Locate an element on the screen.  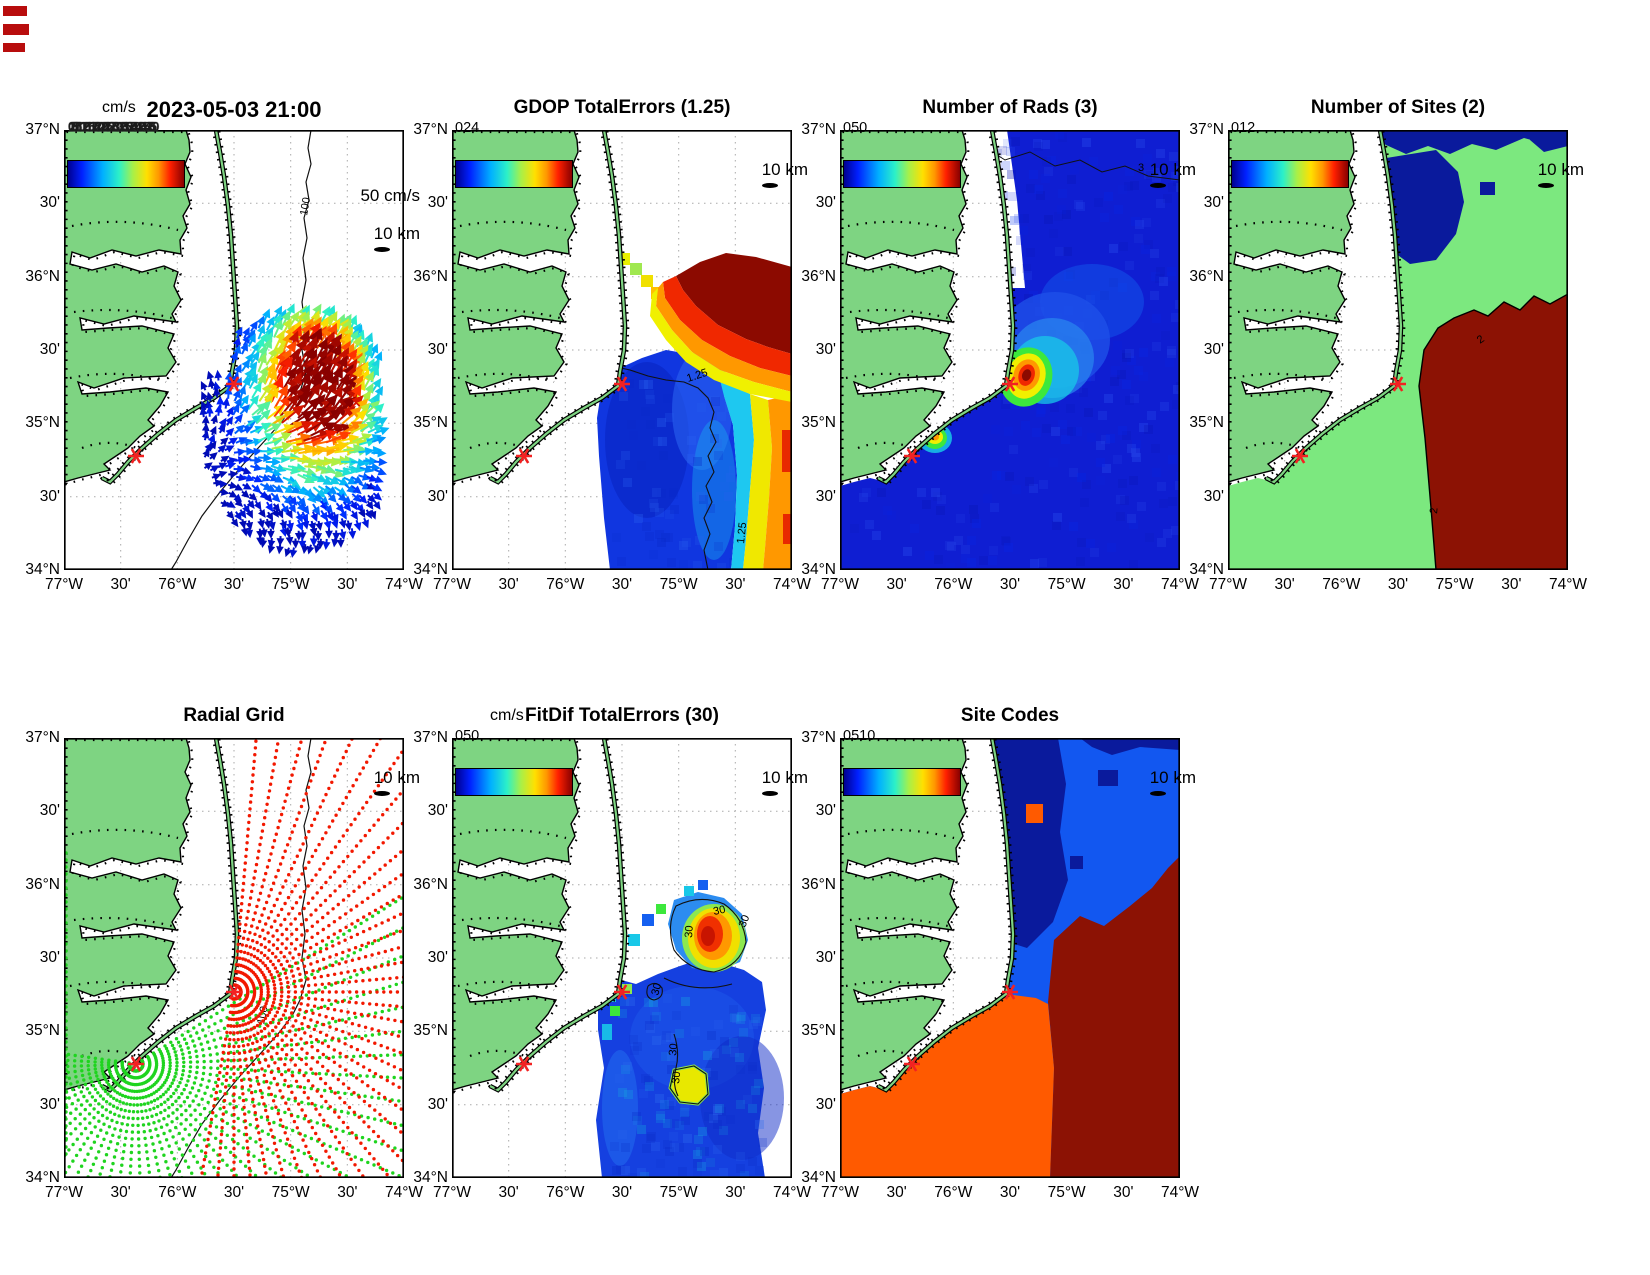
contour-label: 3 is located at coordinates (1141, 168).